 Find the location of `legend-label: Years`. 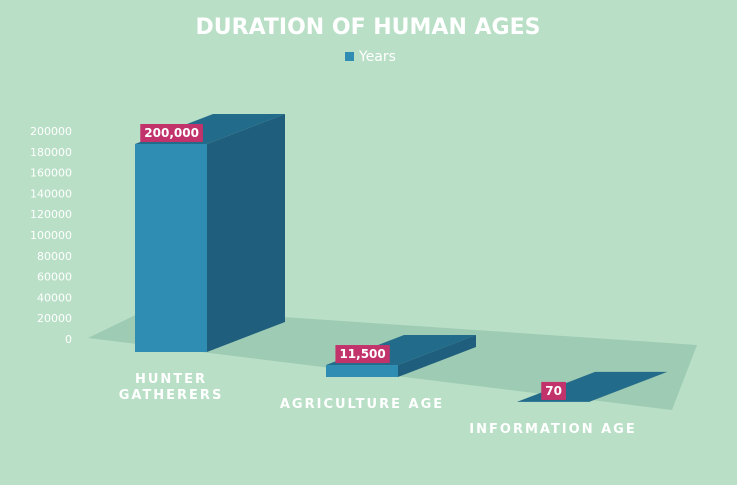

legend-label: Years is located at coordinates (377, 57).